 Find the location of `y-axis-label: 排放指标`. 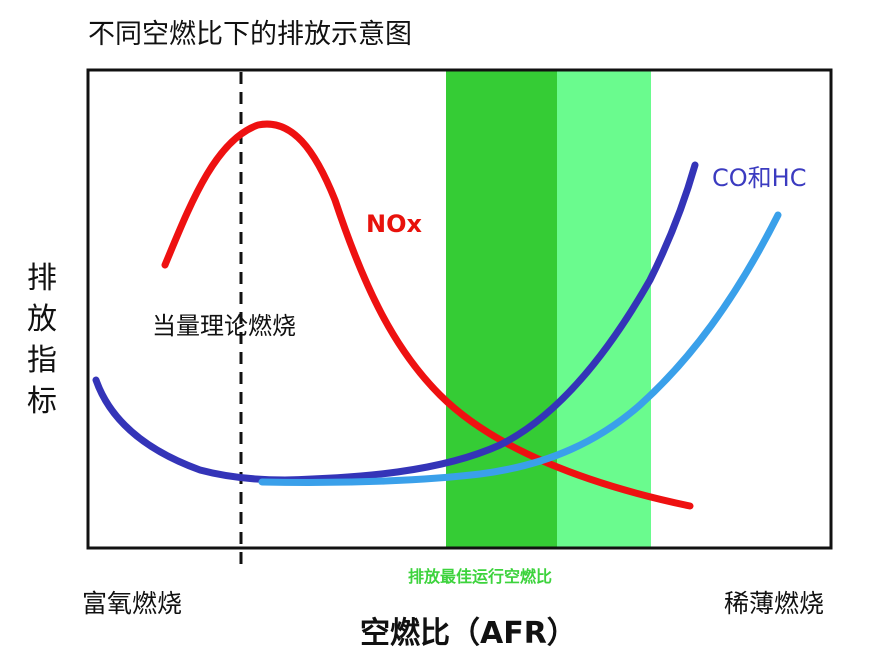

y-axis-label: 排放指标 is located at coordinates (42, 340).